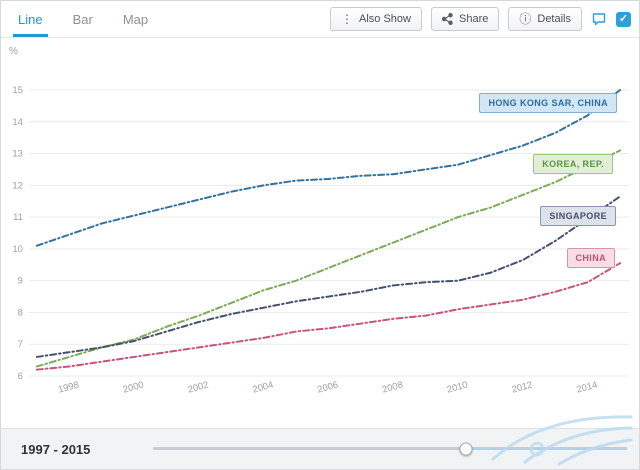 The width and height of the screenshot is (640, 470). I want to click on series-label-china: CHINA, so click(590, 258).